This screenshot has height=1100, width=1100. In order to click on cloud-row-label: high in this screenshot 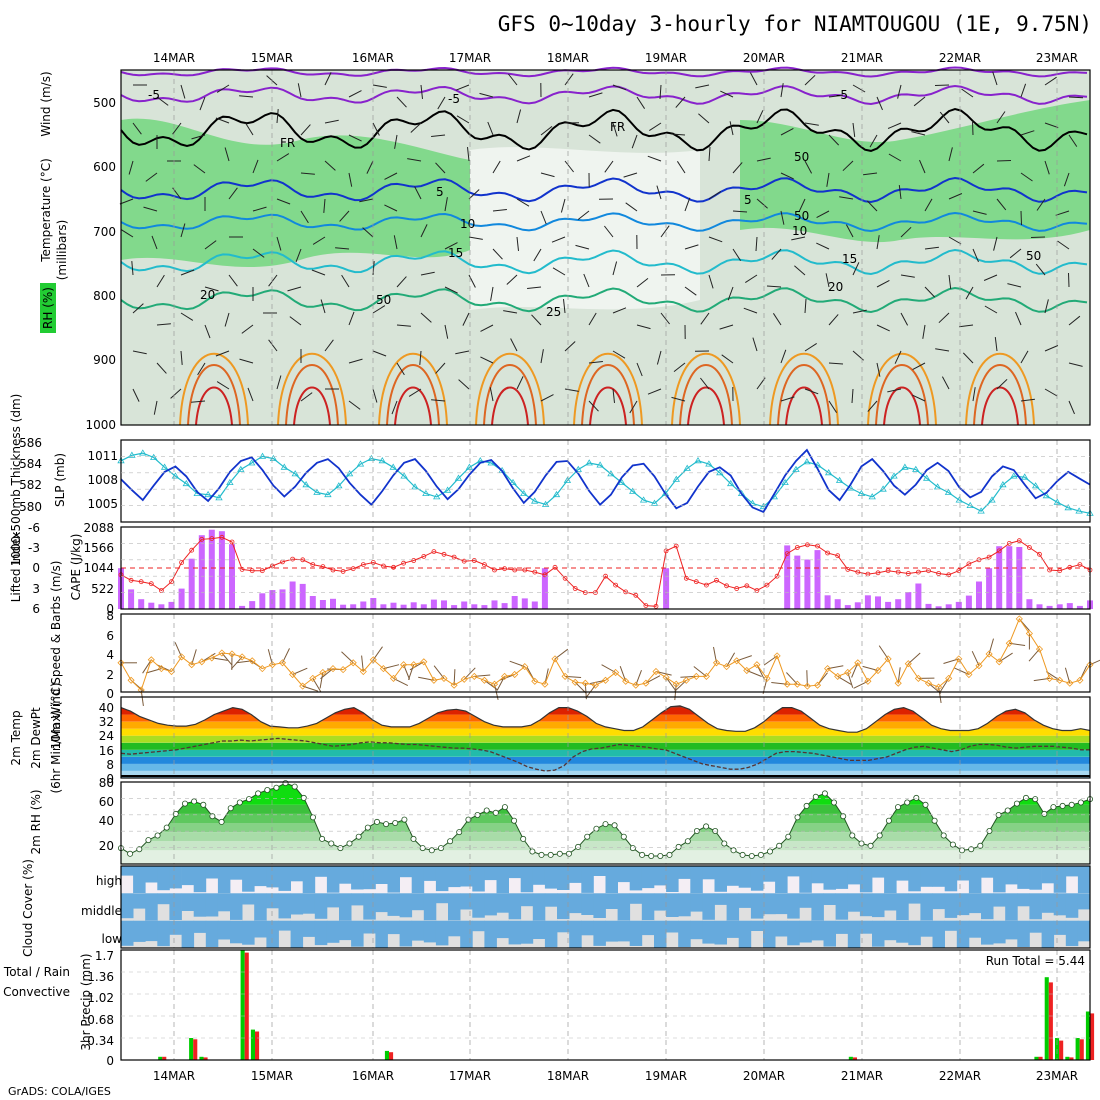, I will do `click(109, 881)`.